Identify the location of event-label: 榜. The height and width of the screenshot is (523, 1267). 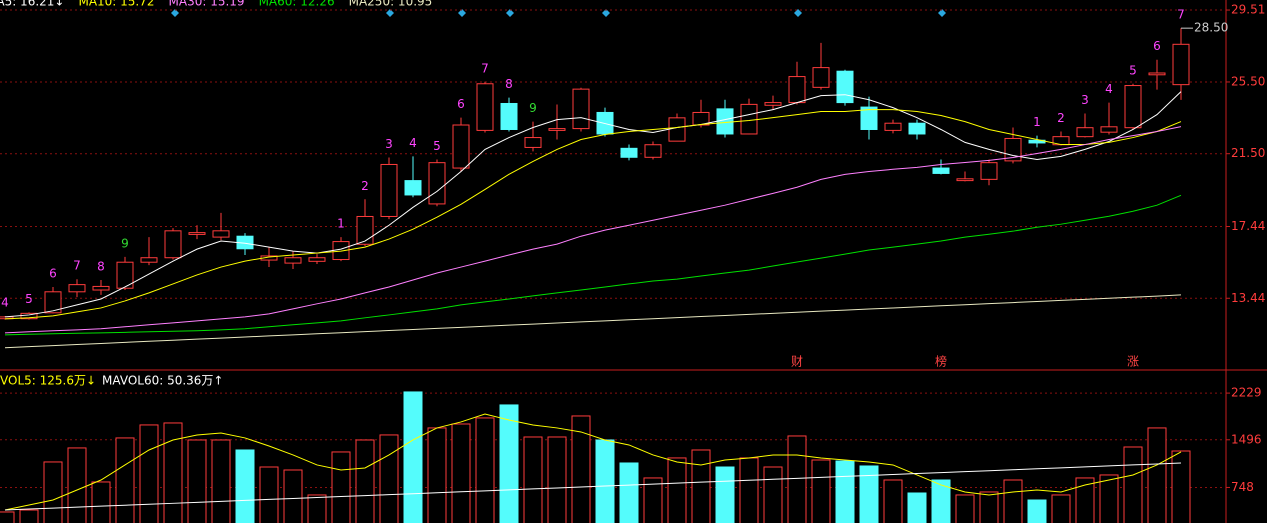
(941, 361).